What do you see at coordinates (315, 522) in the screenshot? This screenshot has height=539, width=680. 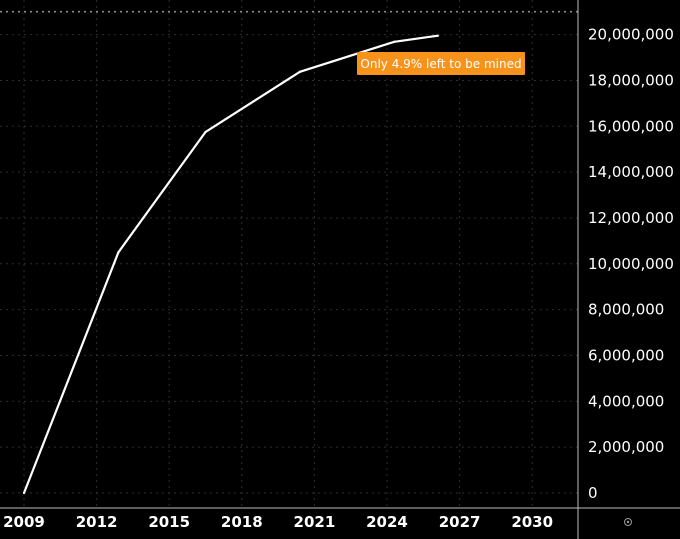 I see `x-tick-label: 2021` at bounding box center [315, 522].